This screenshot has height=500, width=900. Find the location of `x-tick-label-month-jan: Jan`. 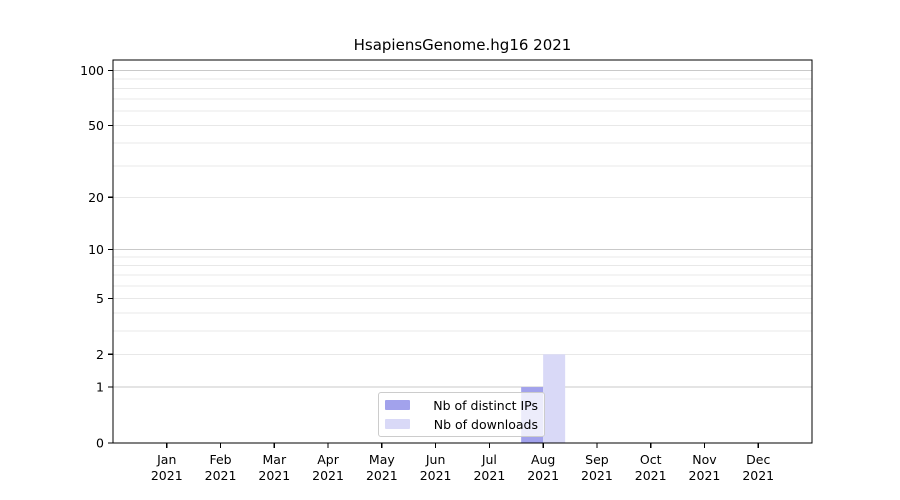

x-tick-label-month-jan: Jan is located at coordinates (166, 459).